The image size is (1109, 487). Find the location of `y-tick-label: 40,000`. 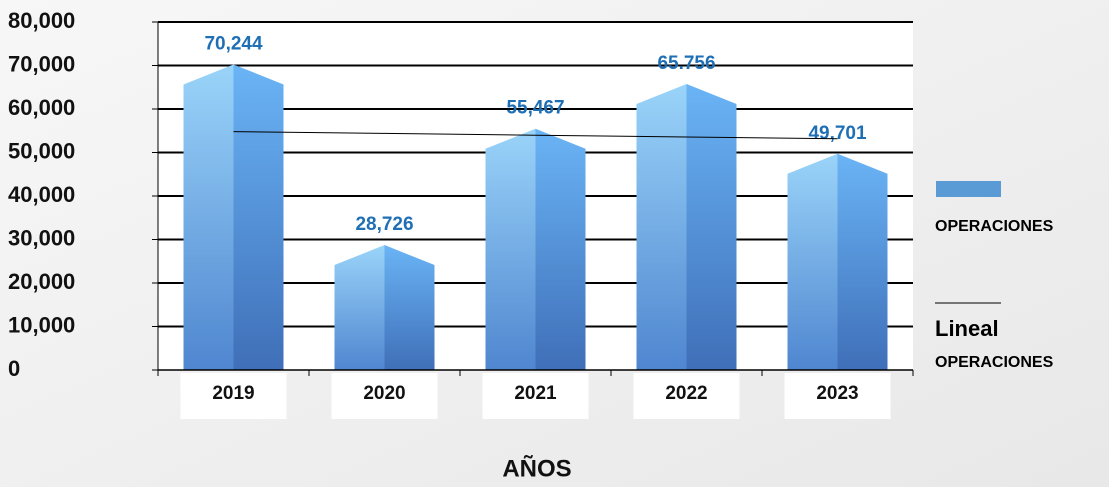

y-tick-label: 40,000 is located at coordinates (41, 194).